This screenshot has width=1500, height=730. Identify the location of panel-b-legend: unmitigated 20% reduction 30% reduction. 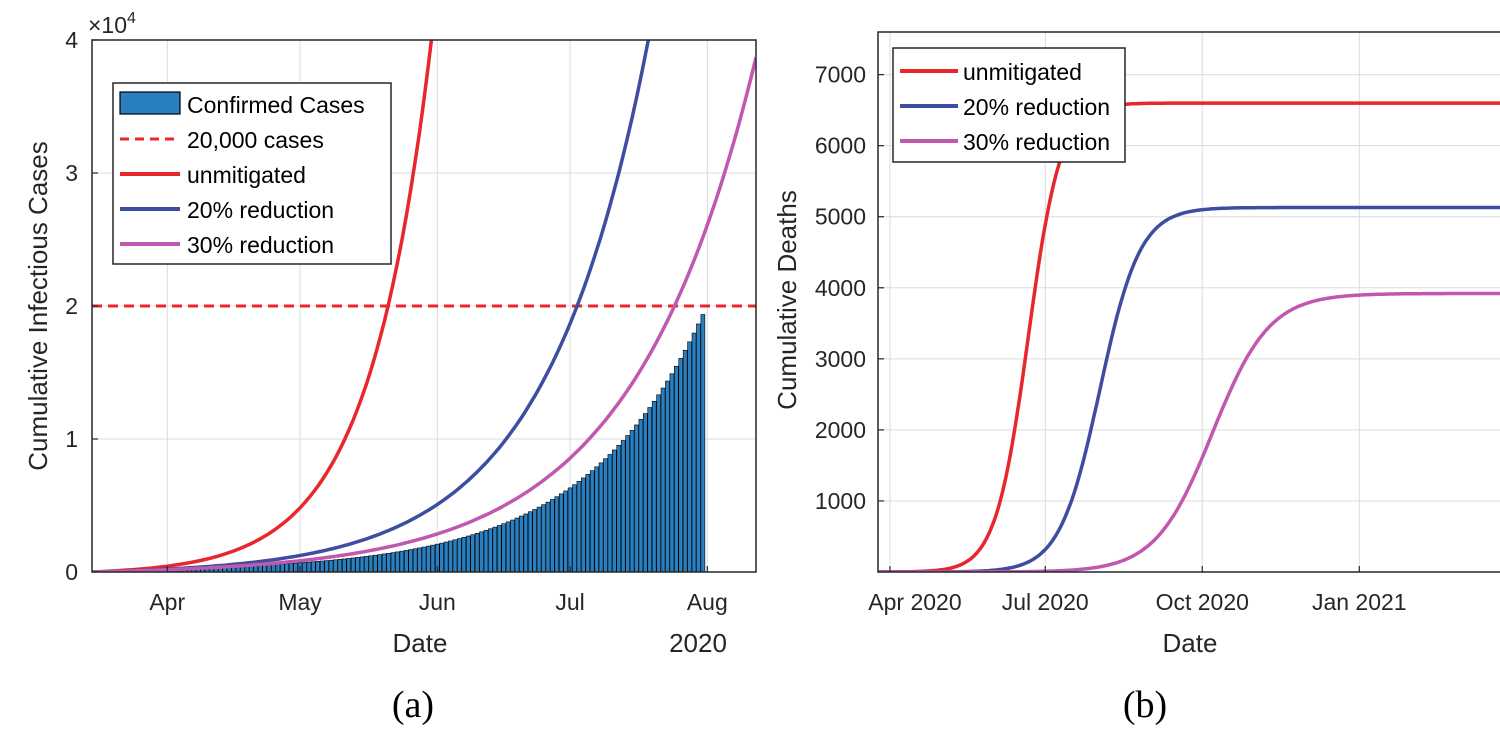
(1009, 105).